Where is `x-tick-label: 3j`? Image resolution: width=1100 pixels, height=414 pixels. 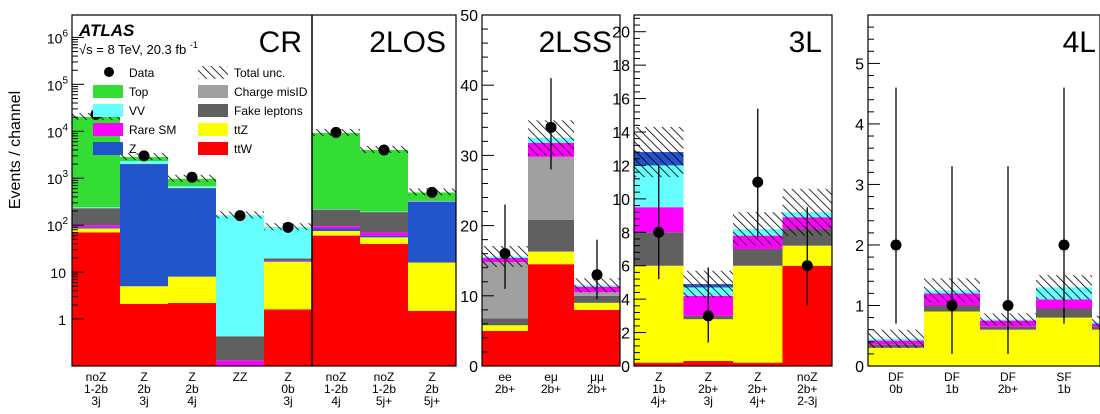
x-tick-label: 3j is located at coordinates (708, 401).